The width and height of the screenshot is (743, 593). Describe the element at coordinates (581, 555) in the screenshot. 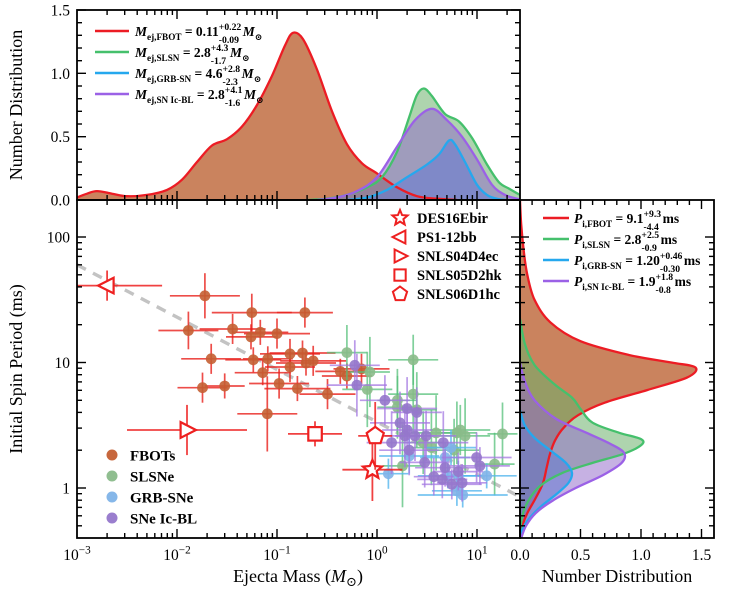

I see `right-x-tick-label: 0.5` at that location.